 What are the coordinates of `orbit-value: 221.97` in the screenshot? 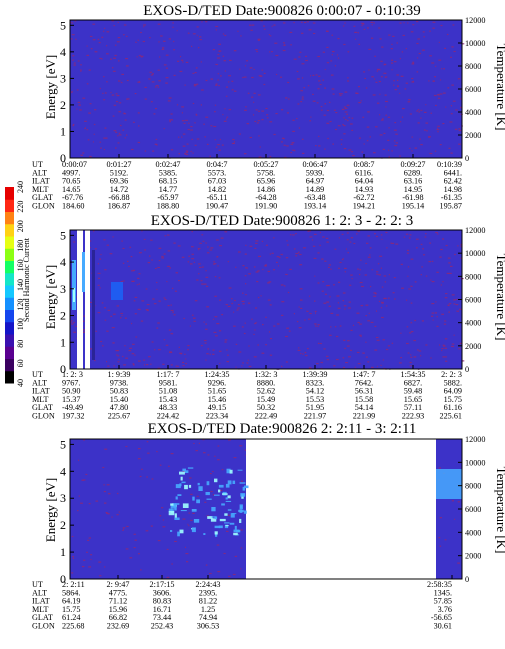 It's located at (315, 416).